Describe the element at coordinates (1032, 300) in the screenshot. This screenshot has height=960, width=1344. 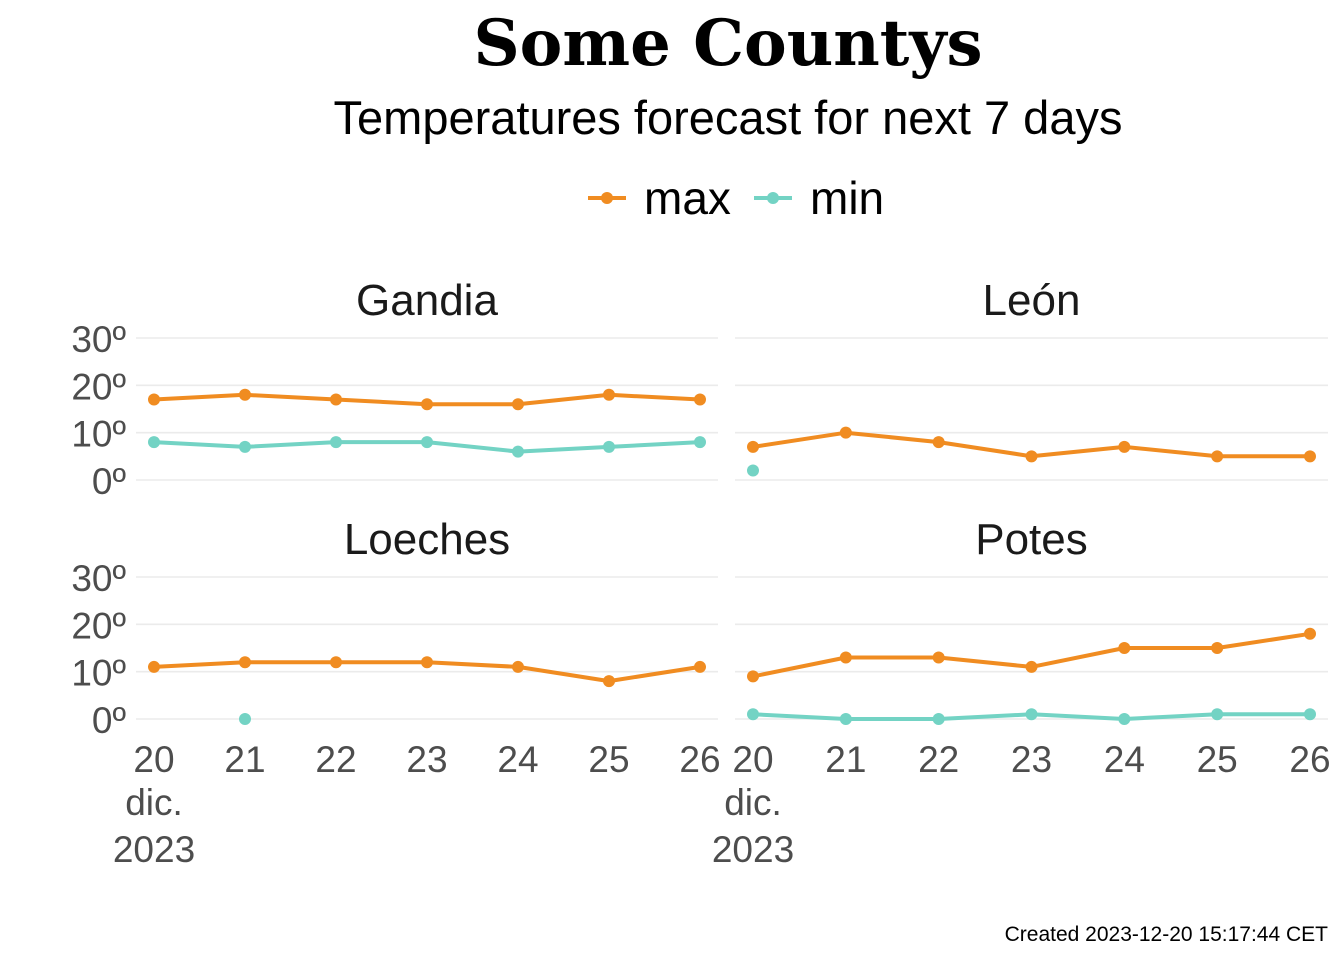
I see `facet-title: León` at that location.